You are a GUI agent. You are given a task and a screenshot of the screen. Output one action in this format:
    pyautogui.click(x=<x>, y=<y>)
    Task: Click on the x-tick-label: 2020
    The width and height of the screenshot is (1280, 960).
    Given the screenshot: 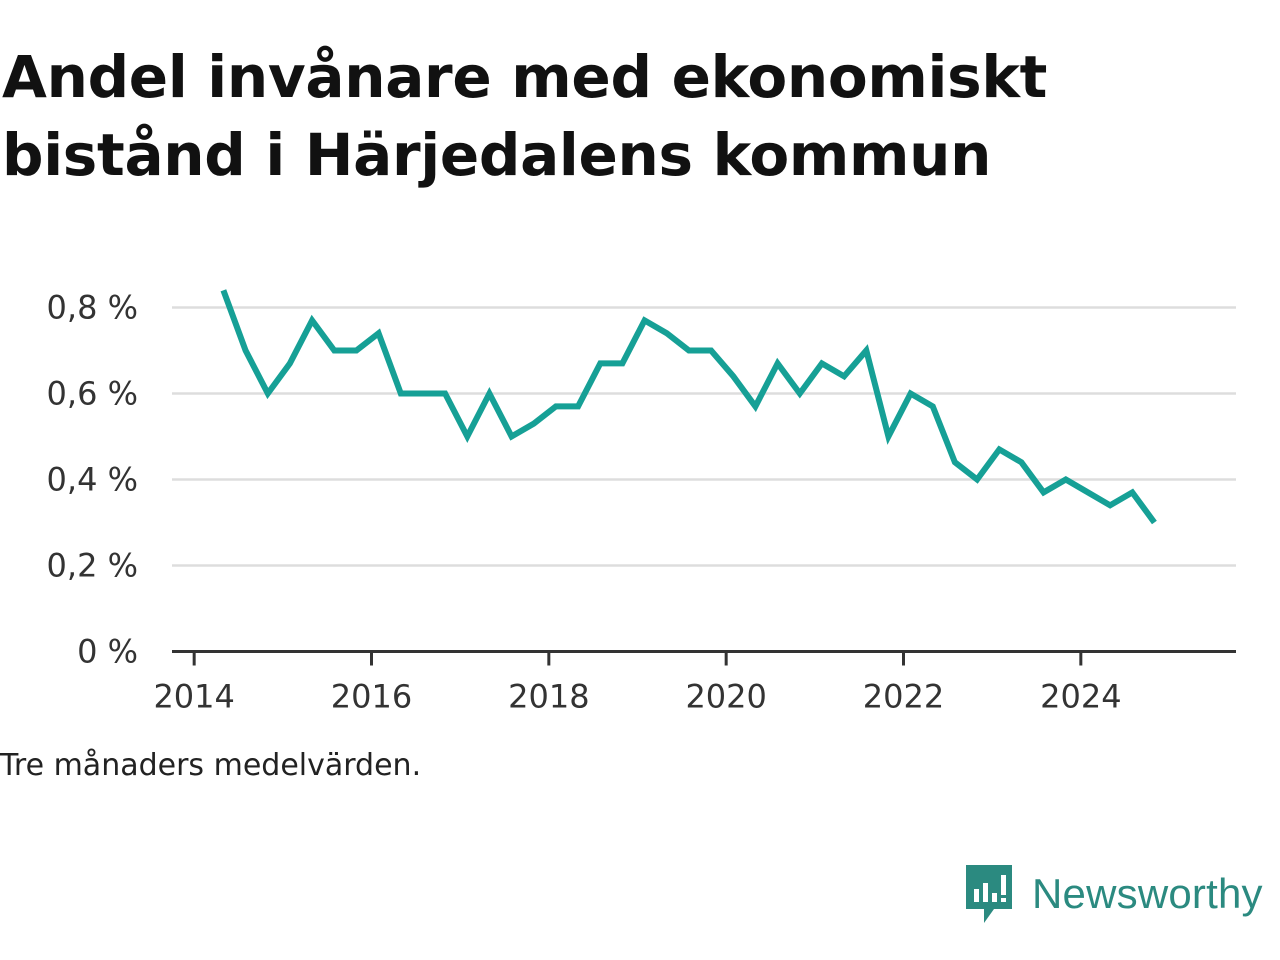 What is the action you would take?
    pyautogui.click(x=725, y=697)
    